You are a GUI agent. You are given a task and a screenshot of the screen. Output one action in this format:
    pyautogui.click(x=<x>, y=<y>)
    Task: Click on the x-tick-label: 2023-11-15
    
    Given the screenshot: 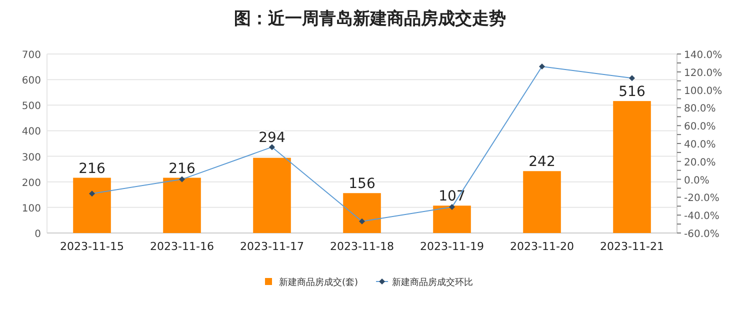 What is the action you would take?
    pyautogui.click(x=92, y=246)
    